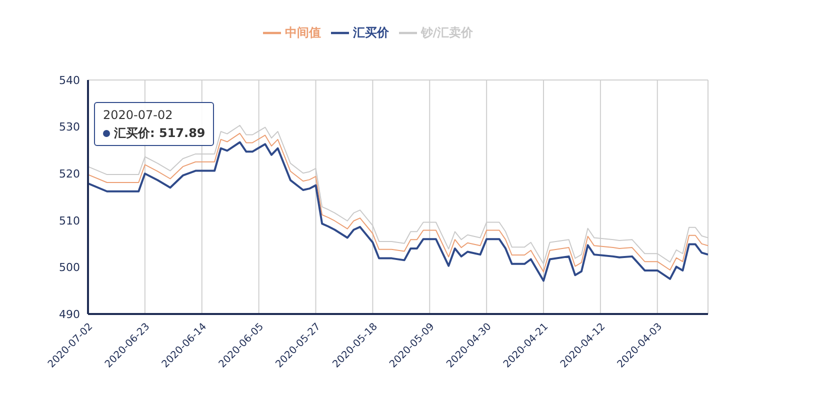 The width and height of the screenshot is (813, 397). I want to click on annotation: 2020-07-02, so click(138, 115).